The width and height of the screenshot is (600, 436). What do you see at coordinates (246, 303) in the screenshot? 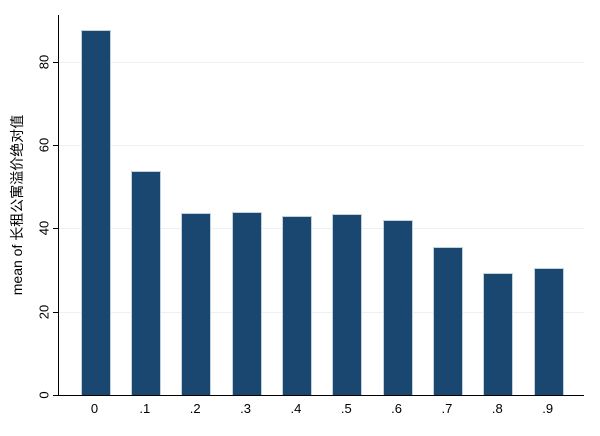
I see `bar-.3` at bounding box center [246, 303].